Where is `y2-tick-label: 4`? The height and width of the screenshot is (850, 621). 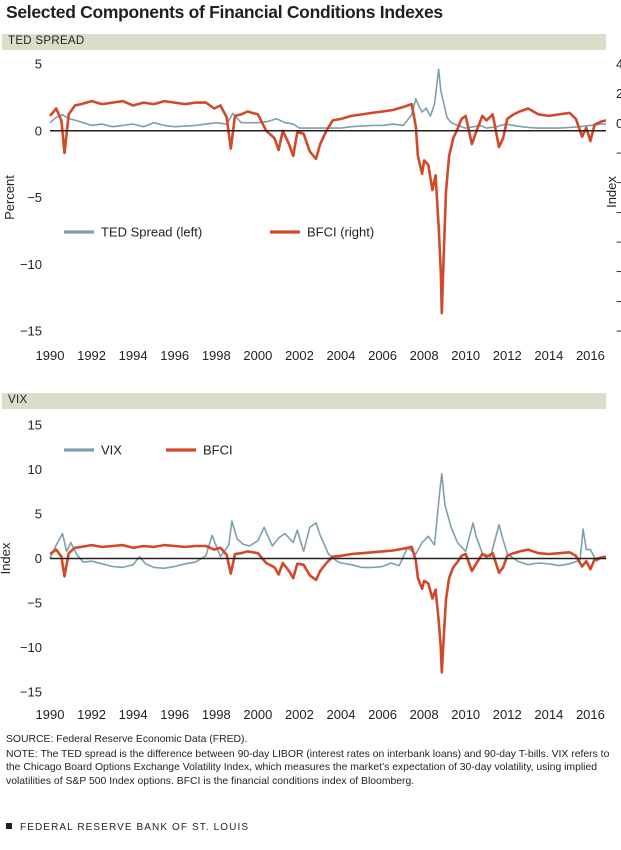 y2-tick-label: 4 is located at coordinates (618, 64).